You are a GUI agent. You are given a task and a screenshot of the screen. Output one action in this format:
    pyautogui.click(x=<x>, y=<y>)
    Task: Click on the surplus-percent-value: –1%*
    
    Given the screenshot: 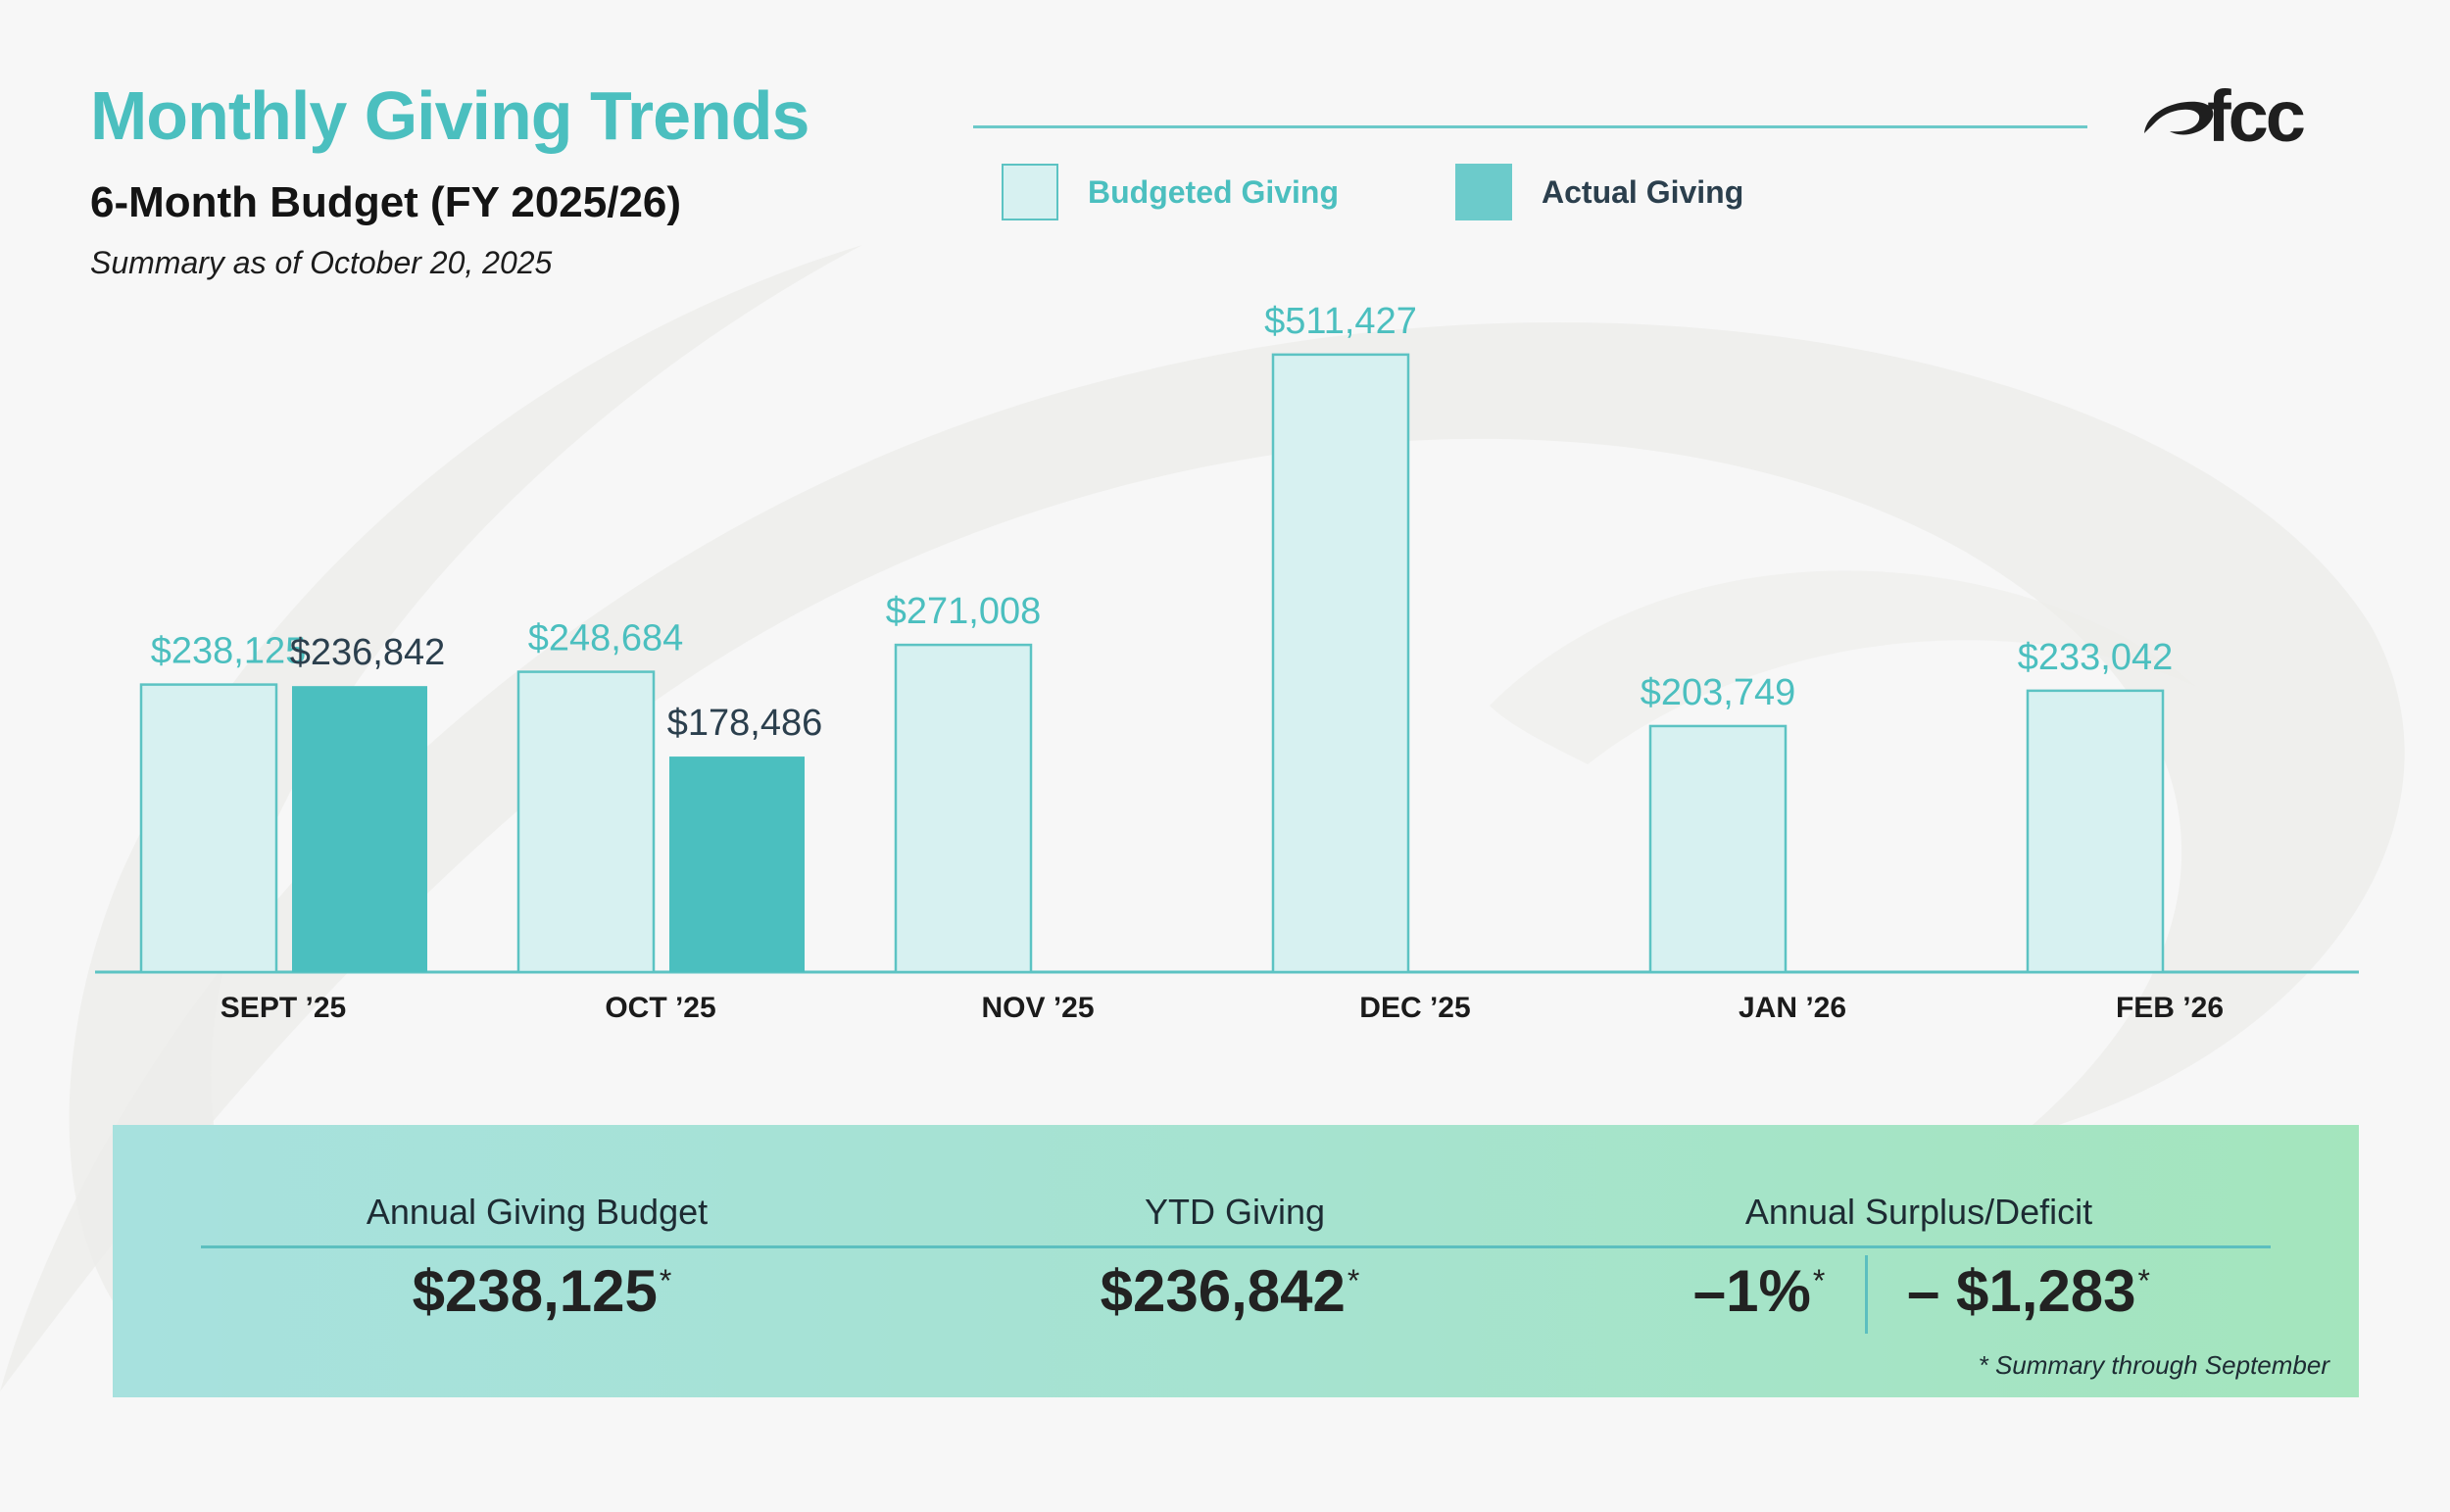 What is the action you would take?
    pyautogui.click(x=1759, y=1291)
    